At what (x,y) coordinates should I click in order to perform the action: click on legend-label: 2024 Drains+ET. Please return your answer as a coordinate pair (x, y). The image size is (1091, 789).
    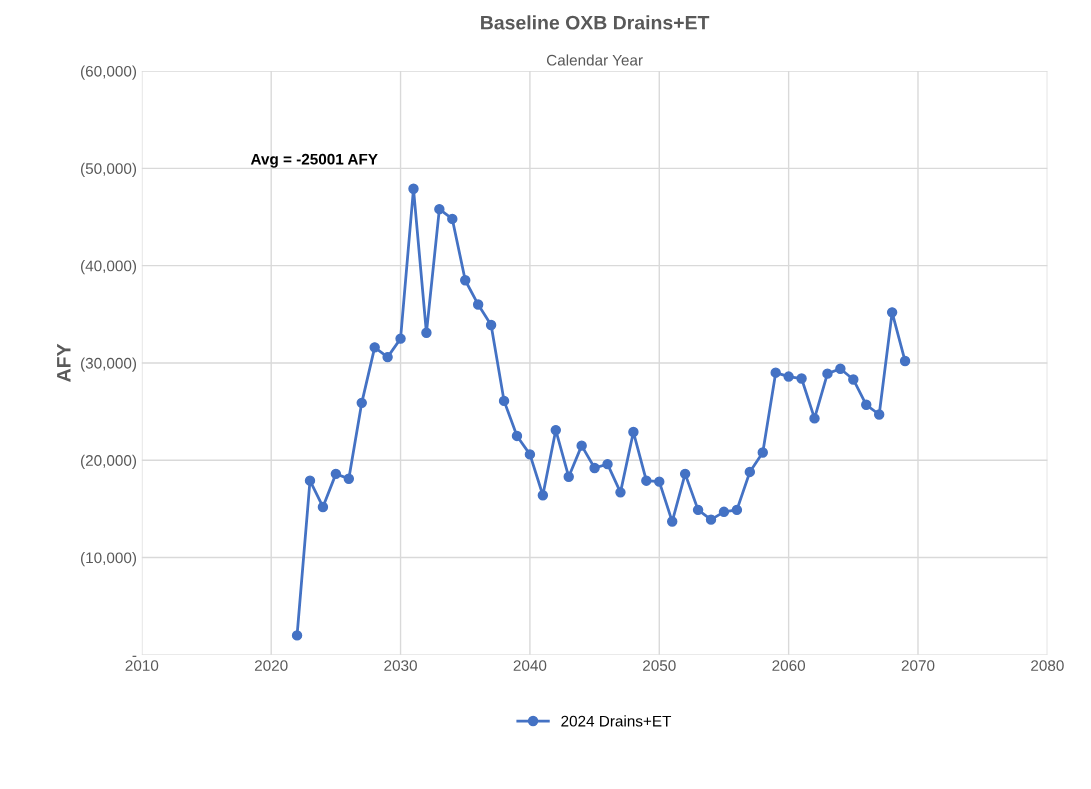
    Looking at the image, I should click on (616, 721).